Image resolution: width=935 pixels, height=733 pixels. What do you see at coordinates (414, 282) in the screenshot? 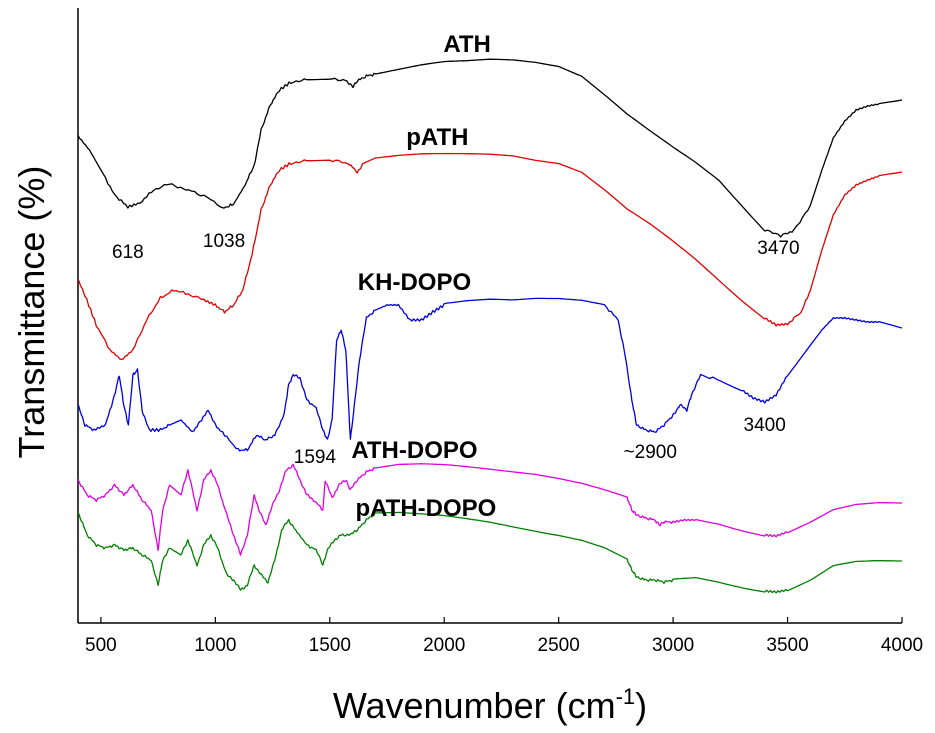
I see `series-label: KH-DOPO` at bounding box center [414, 282].